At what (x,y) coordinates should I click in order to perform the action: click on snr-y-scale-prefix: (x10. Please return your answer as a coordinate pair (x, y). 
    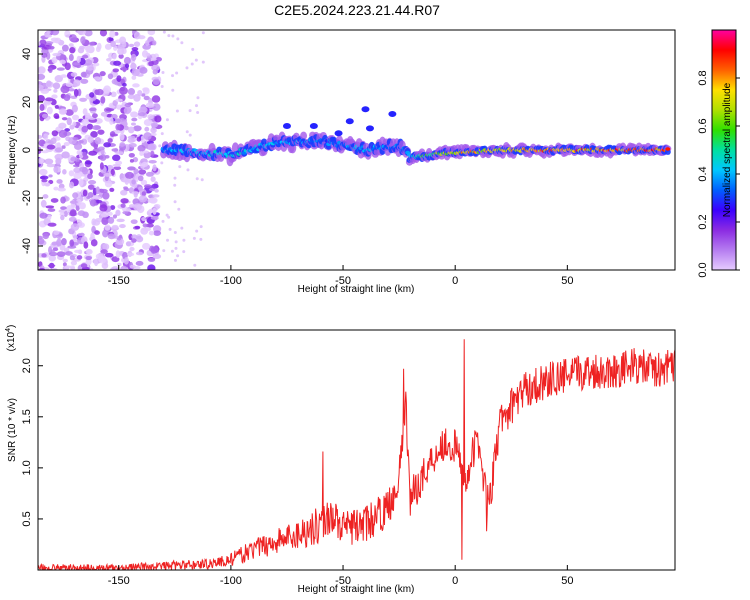
    Looking at the image, I should click on (11, 341).